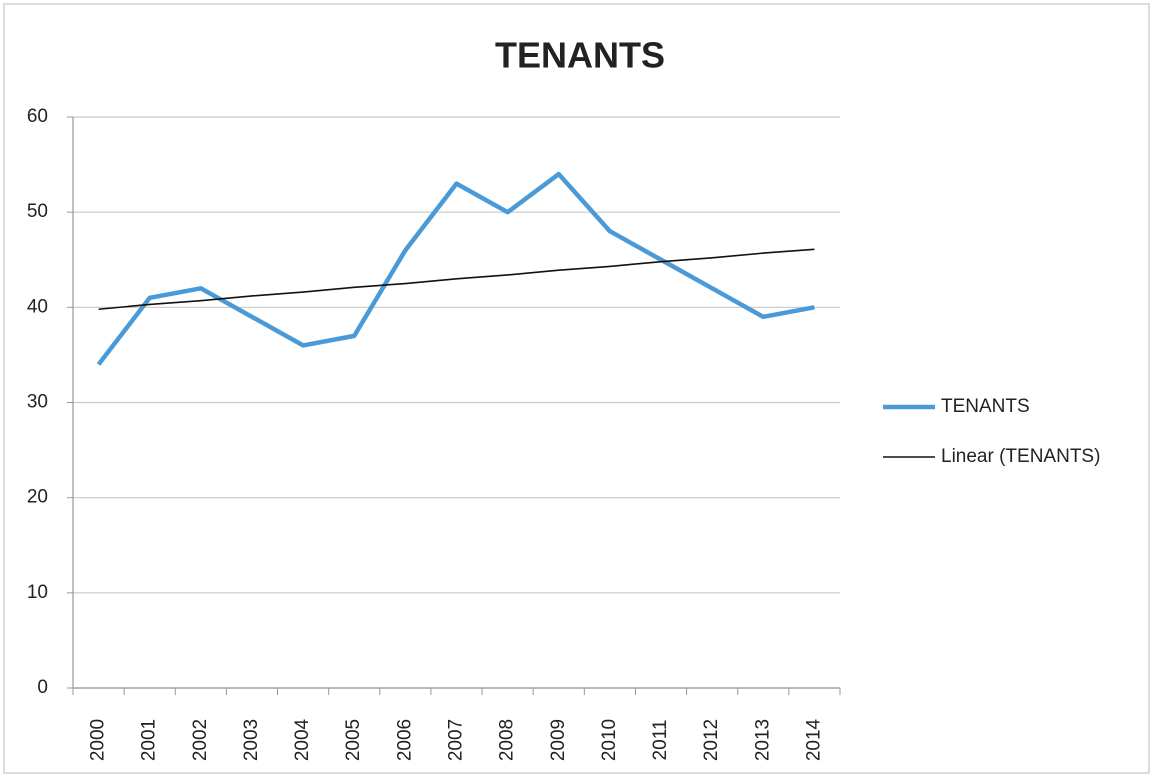 The width and height of the screenshot is (1153, 777). What do you see at coordinates (37, 497) in the screenshot?
I see `y-tick-label: 20` at bounding box center [37, 497].